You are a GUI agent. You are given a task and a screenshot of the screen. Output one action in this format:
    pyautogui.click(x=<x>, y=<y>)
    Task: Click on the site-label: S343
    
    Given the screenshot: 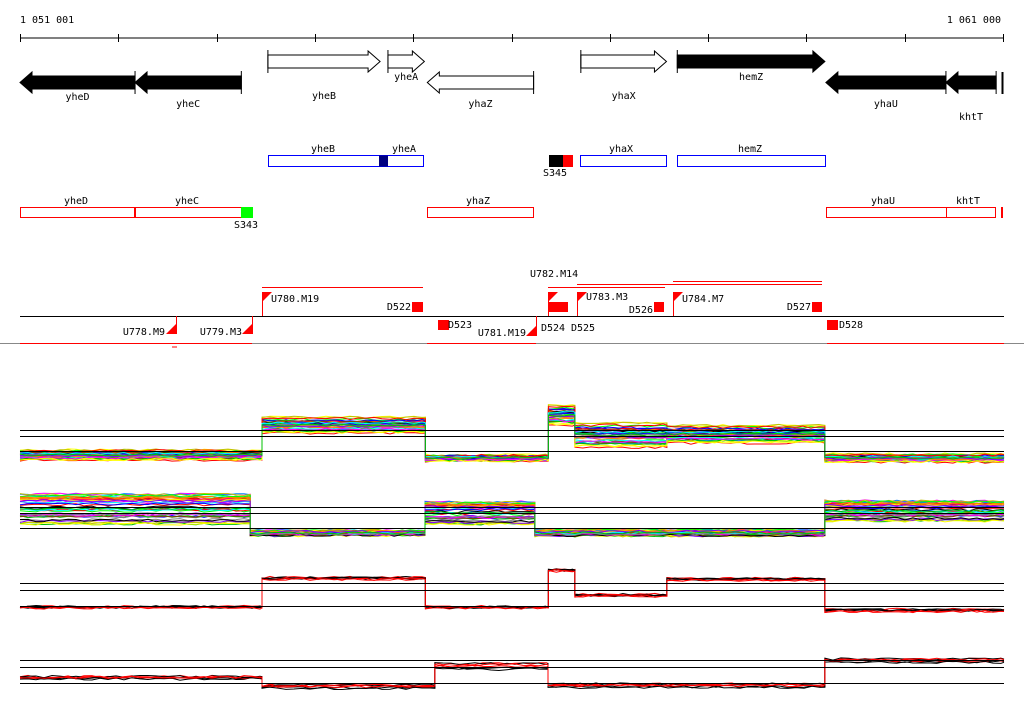 What is the action you would take?
    pyautogui.click(x=246, y=225)
    